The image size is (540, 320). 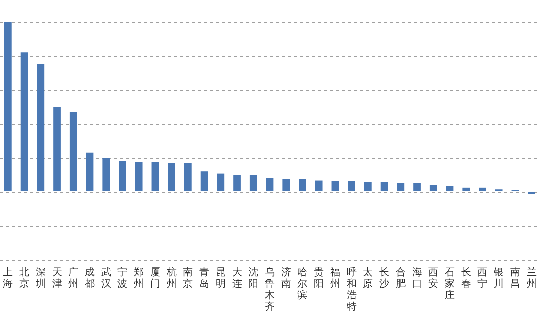 I want to click on x-tick-label: 昆明, so click(x=221, y=278).